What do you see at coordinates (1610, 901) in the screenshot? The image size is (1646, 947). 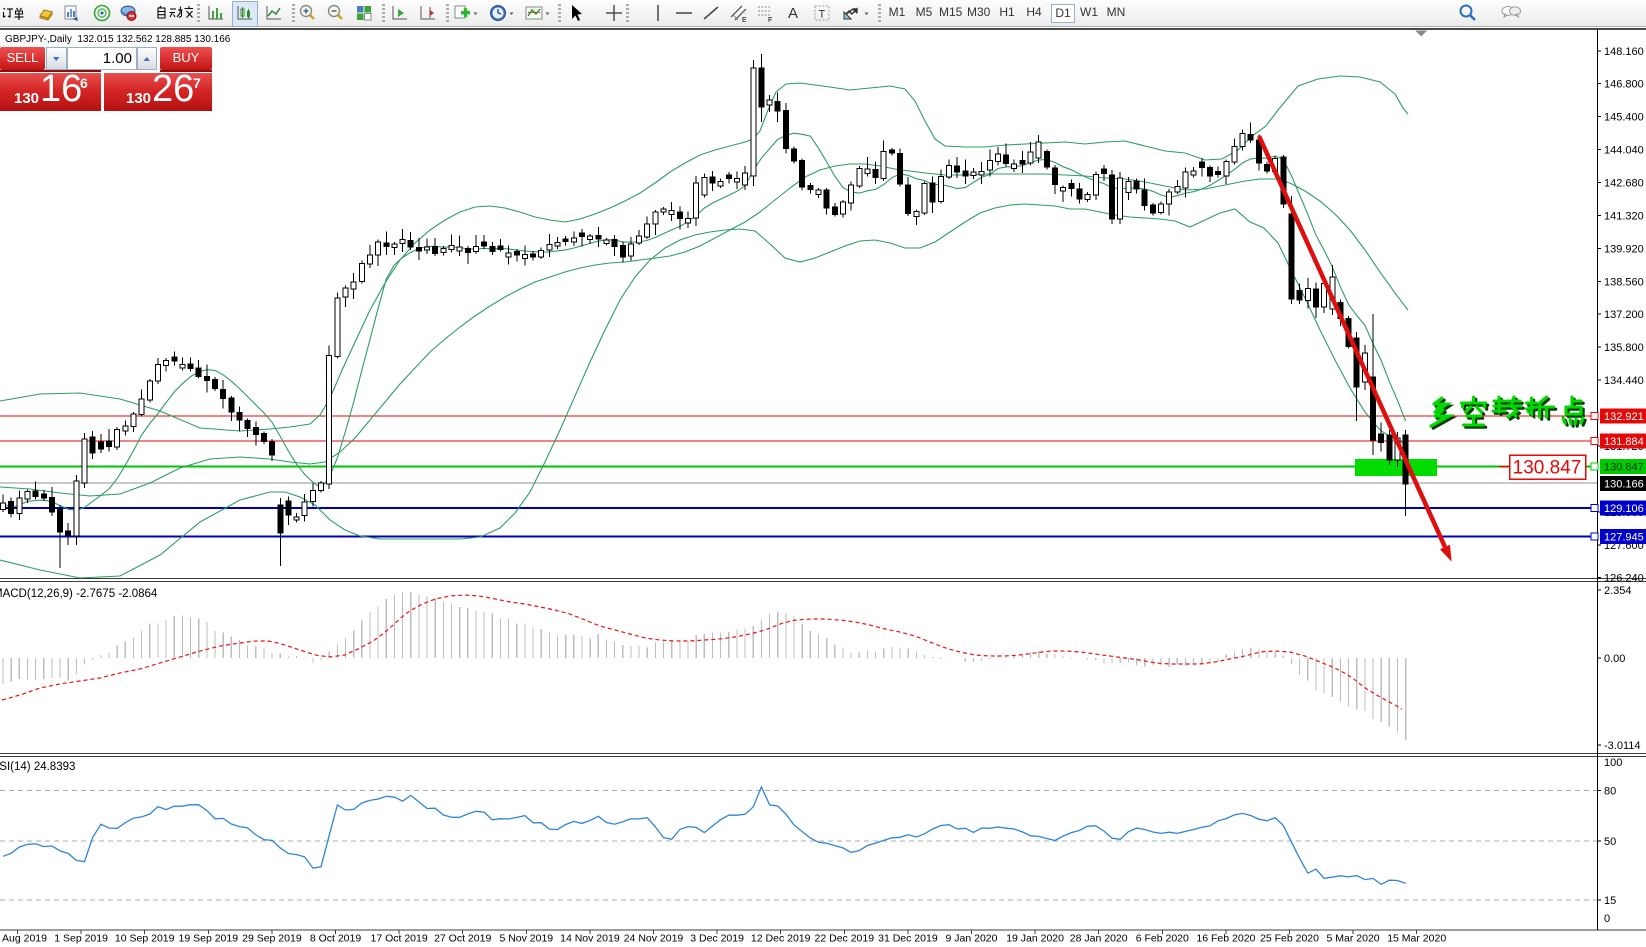 I see `svg-text: 15` at bounding box center [1610, 901].